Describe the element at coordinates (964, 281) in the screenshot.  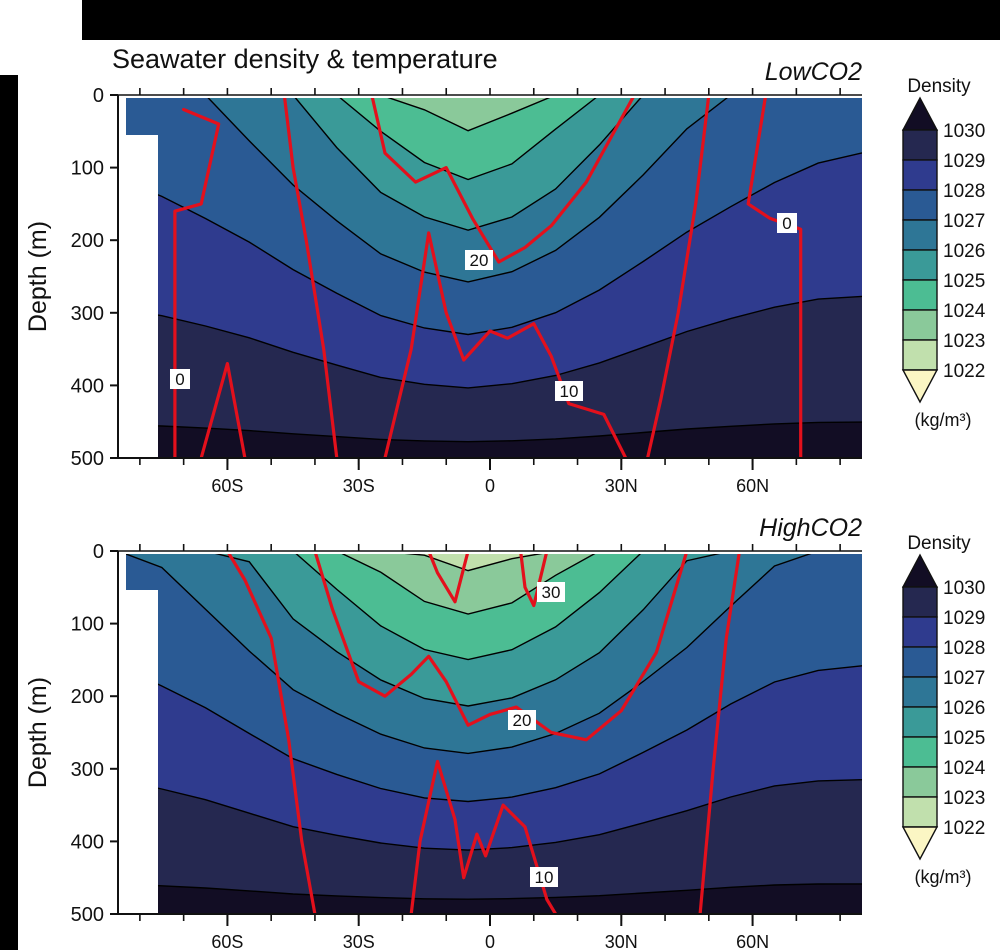
I see `colorbar-tick-label: 1025` at that location.